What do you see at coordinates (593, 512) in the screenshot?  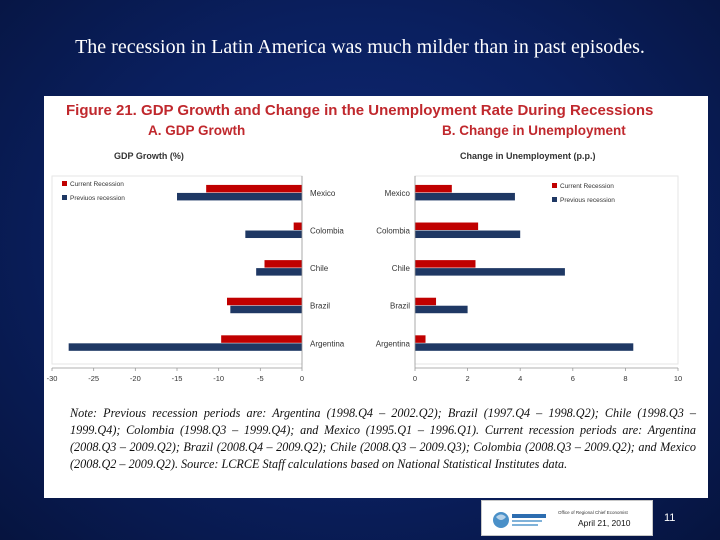 I see `office-label: Office of Regional Chief Economist` at bounding box center [593, 512].